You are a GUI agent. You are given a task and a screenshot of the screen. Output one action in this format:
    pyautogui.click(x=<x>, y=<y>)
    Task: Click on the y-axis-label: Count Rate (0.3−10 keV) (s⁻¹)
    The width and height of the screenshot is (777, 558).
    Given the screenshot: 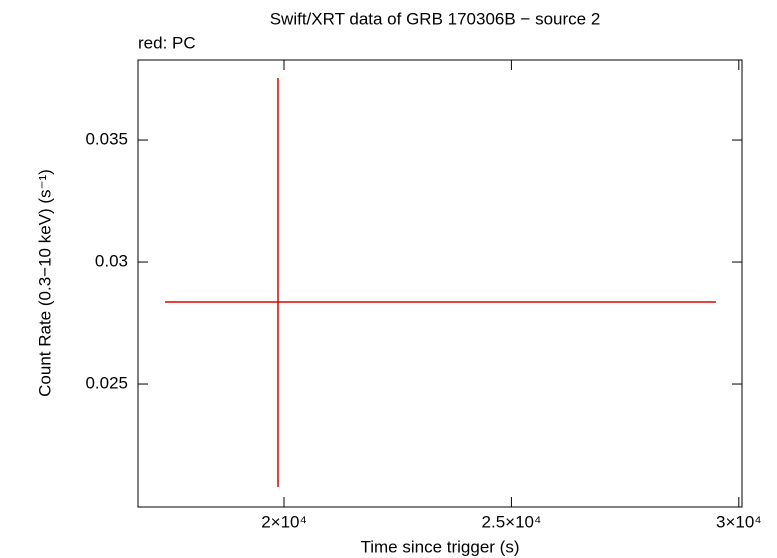 What is the action you would take?
    pyautogui.click(x=44, y=283)
    